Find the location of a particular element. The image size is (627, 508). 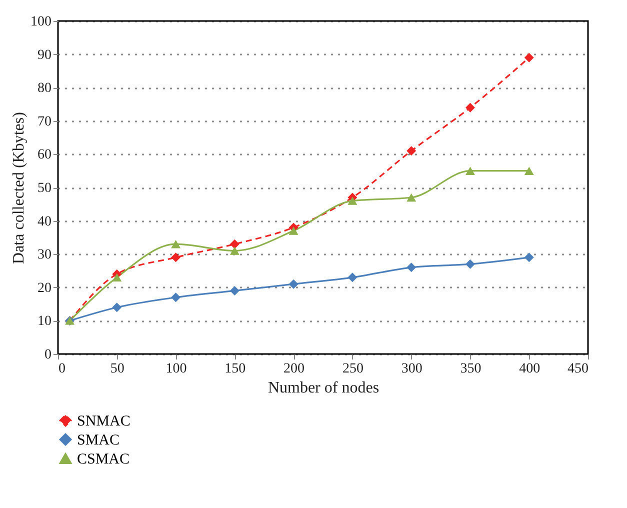

x-tick-label: 150 is located at coordinates (235, 369).